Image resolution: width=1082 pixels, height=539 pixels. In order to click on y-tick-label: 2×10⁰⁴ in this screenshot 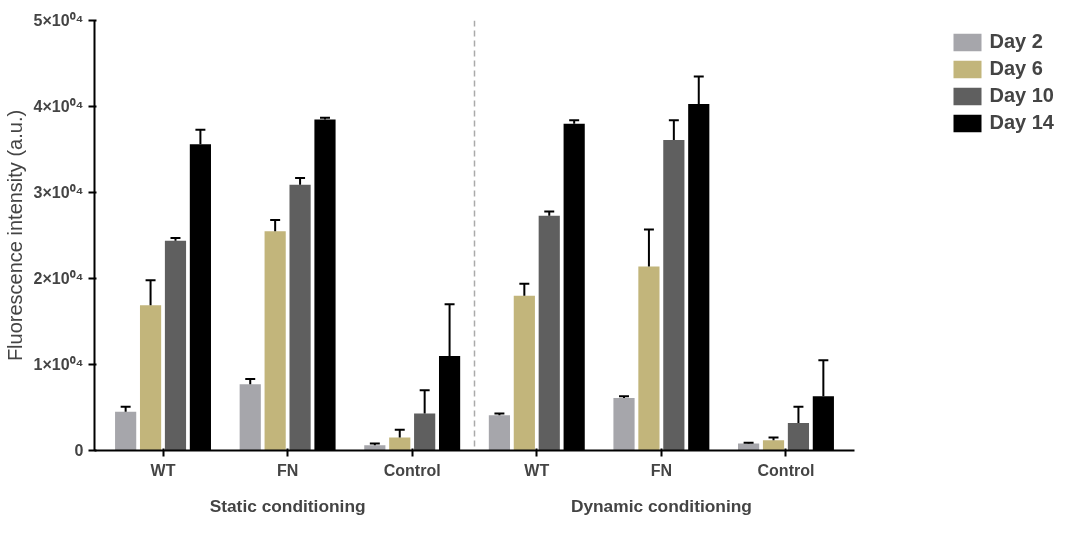, I will do `click(58, 278)`.